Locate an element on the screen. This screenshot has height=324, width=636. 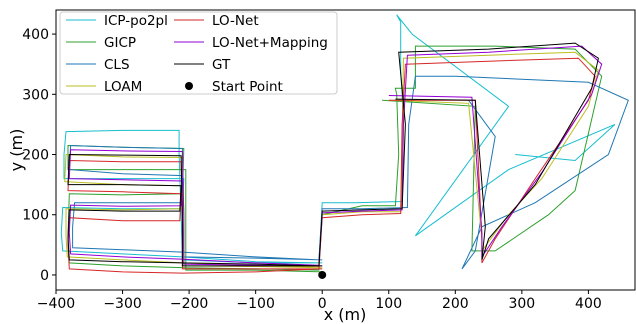
legend-label-gicp: GICP is located at coordinates (120, 43).